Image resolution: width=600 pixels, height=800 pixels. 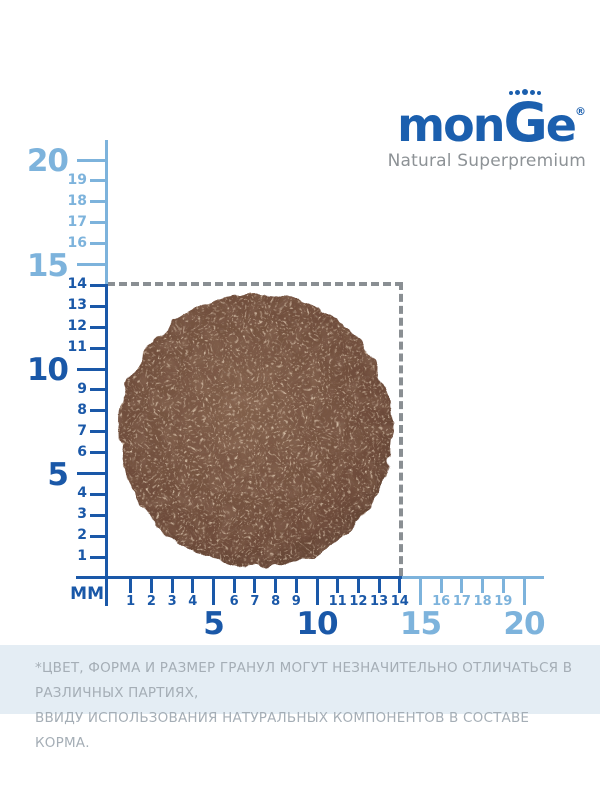 I want to click on y-label-17: 17, so click(x=77, y=221).